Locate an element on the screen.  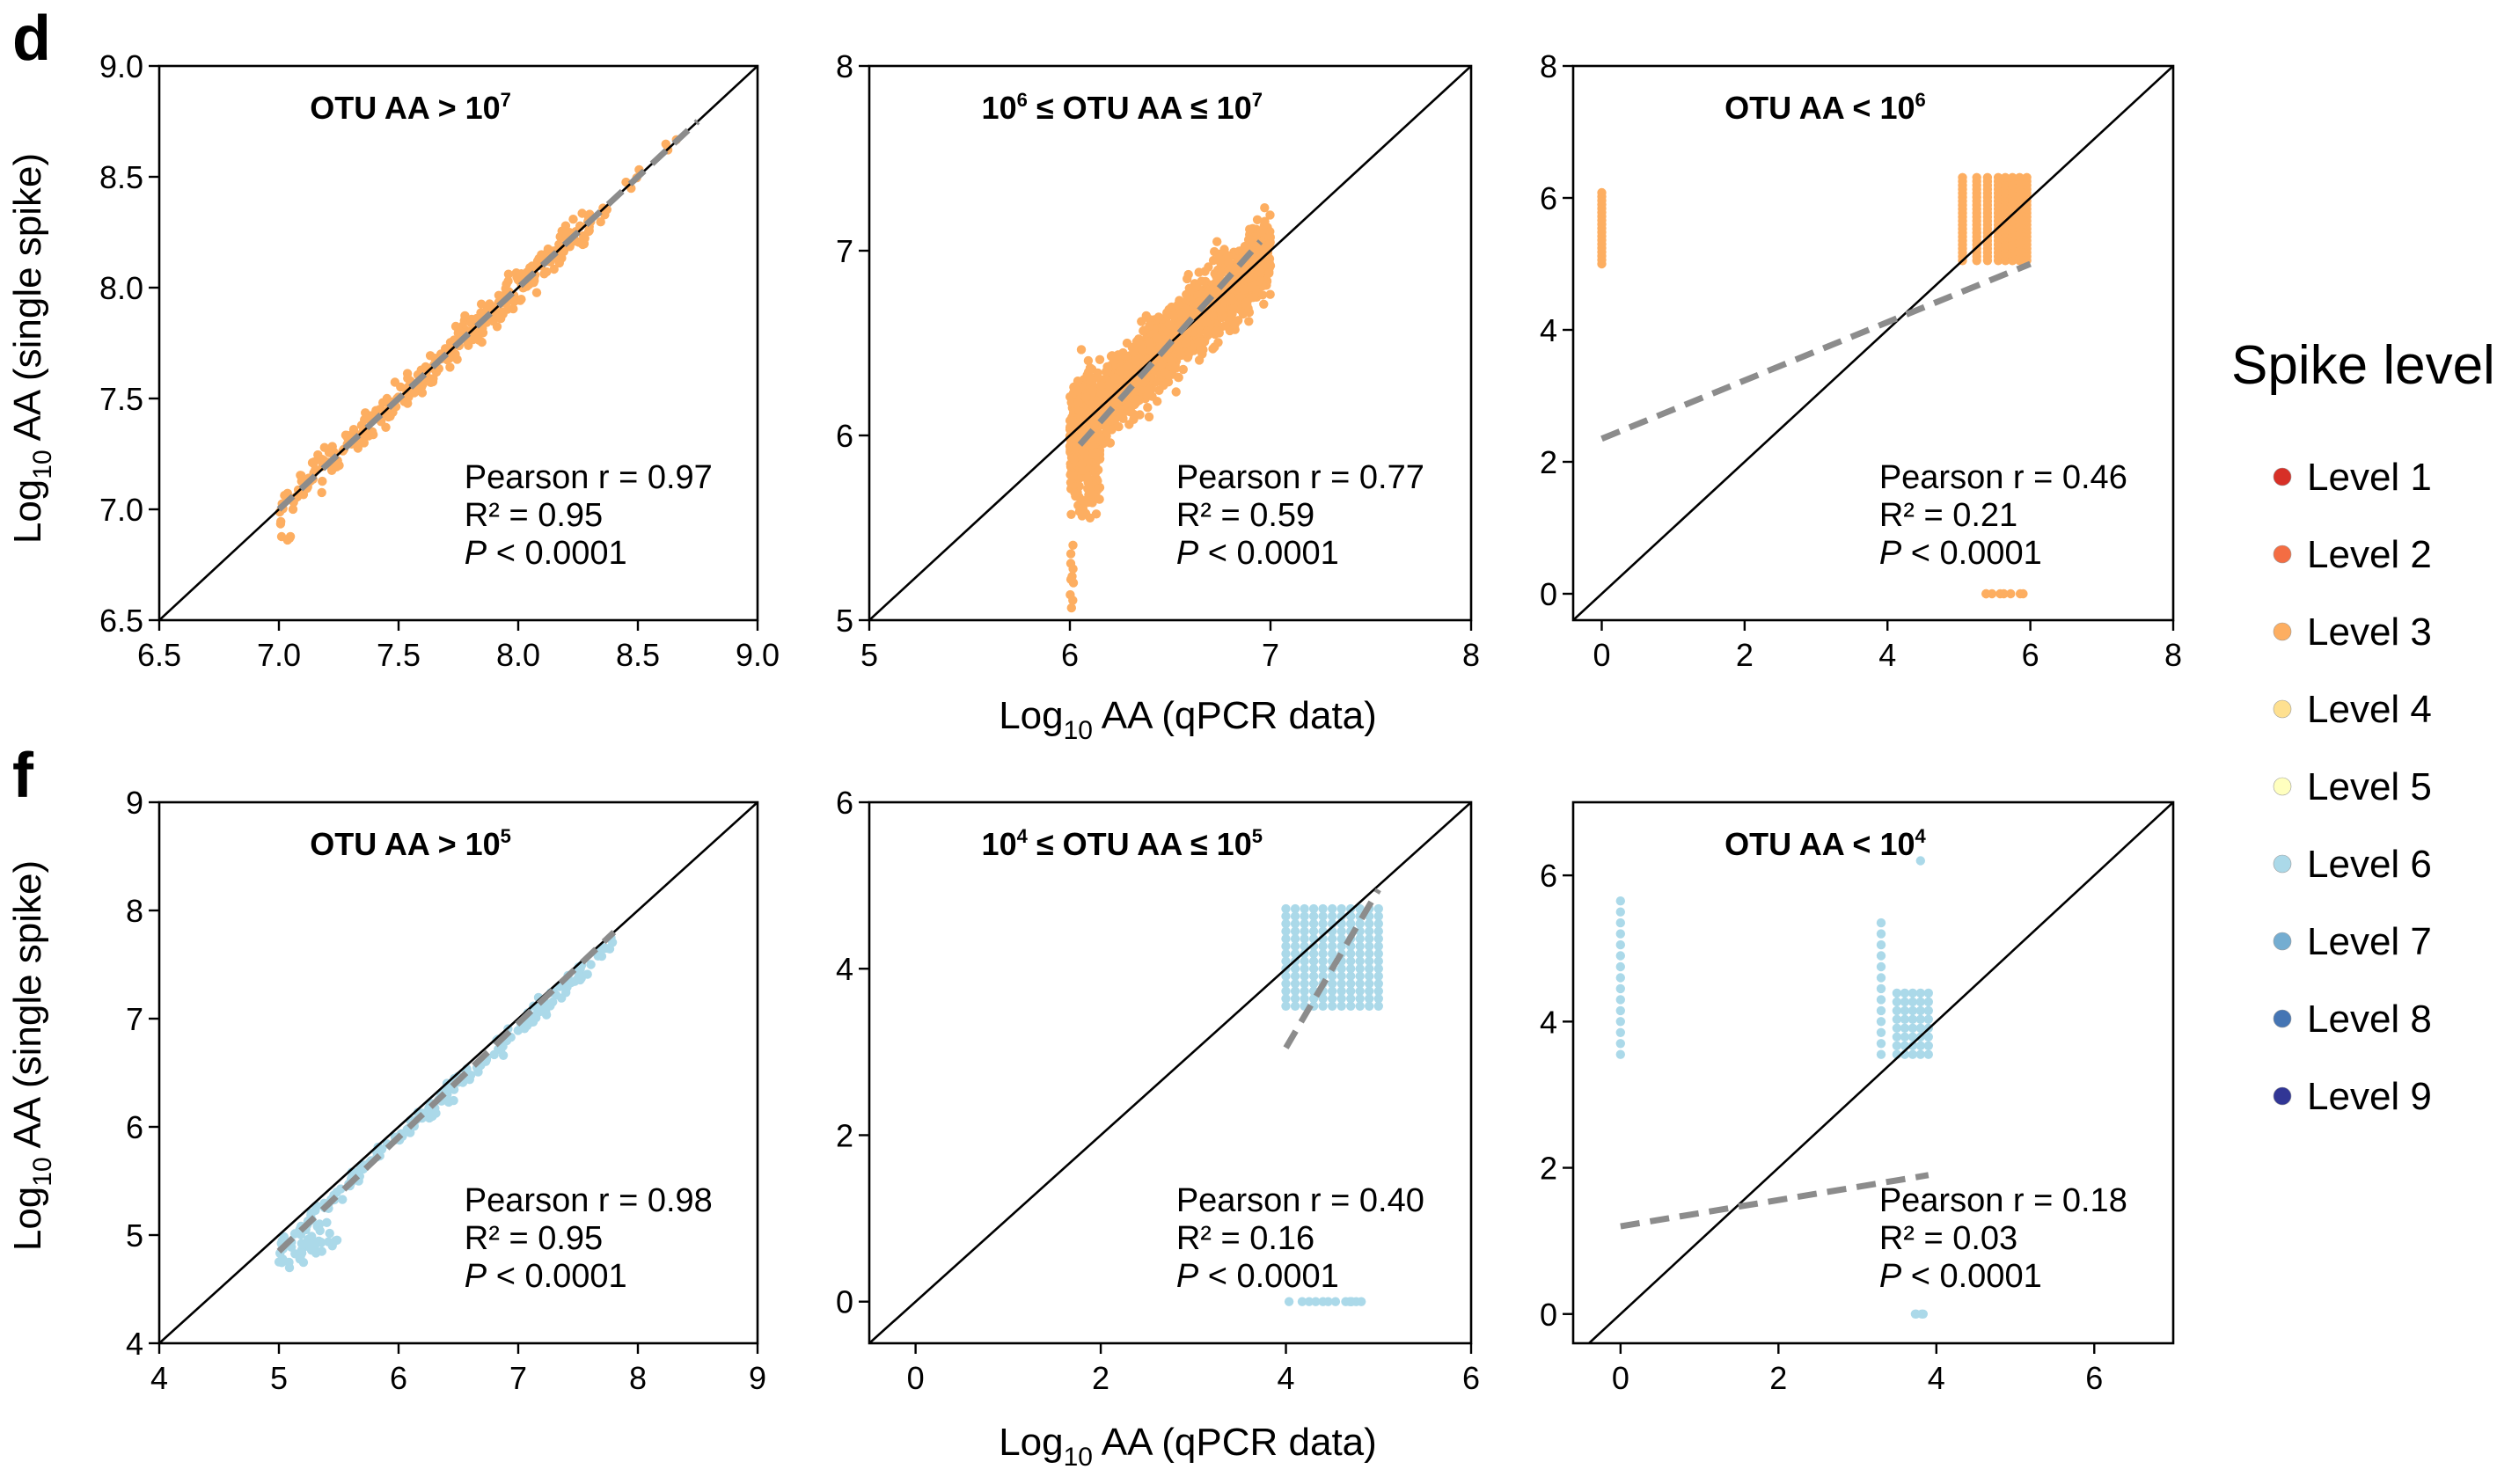
x-tick-label: 4 is located at coordinates (159, 1378).